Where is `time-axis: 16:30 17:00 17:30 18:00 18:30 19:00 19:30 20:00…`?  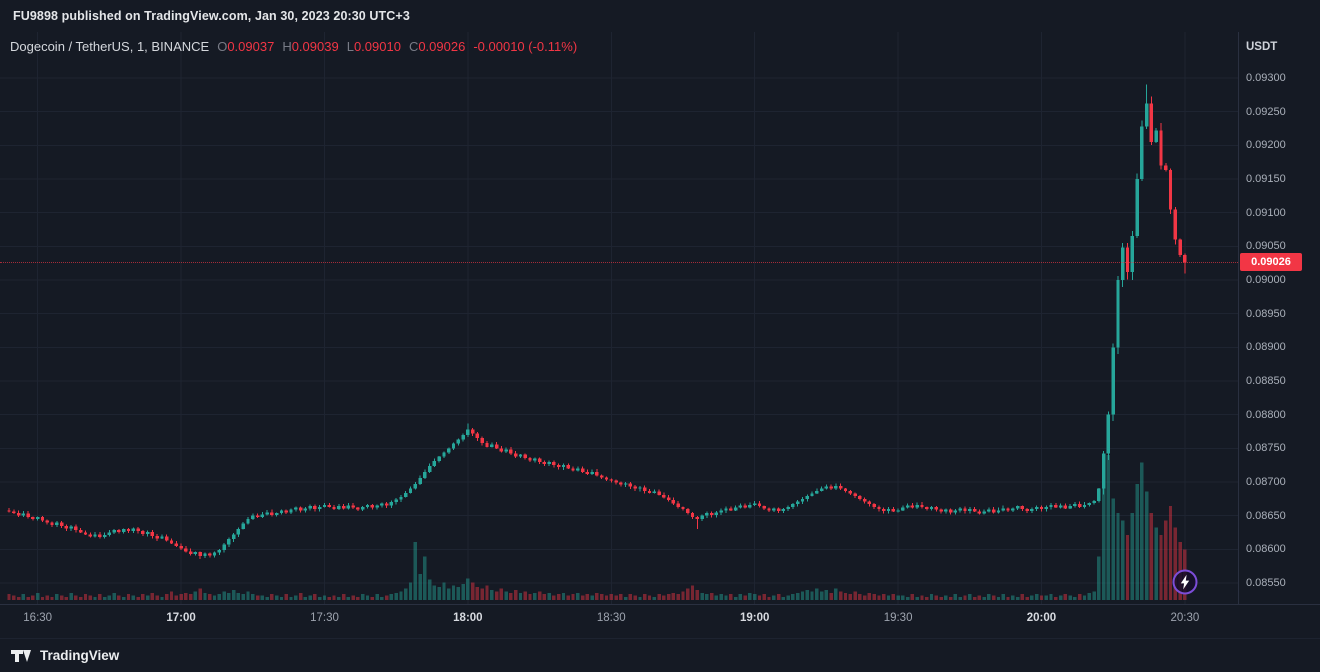
time-axis: 16:30 17:00 17:30 18:00 18:30 19:00 19:30 20:00… is located at coordinates (619, 619).